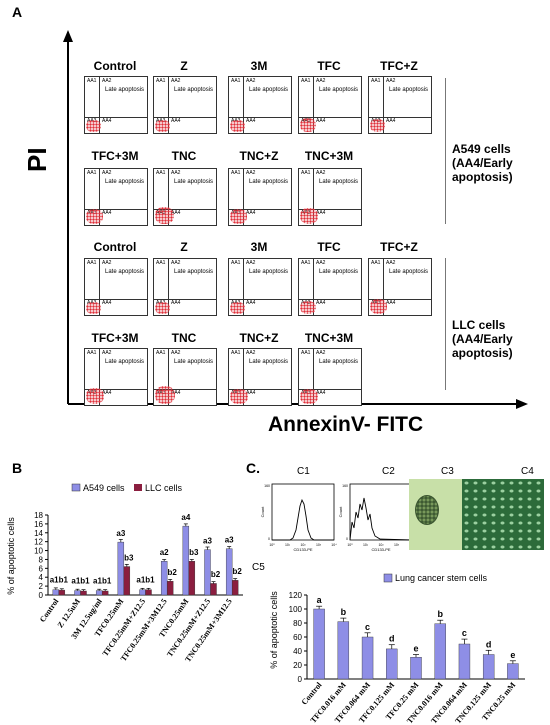  Describe the element at coordinates (38, 533) in the screenshot. I see `b-y-tick-label: 14` at that location.